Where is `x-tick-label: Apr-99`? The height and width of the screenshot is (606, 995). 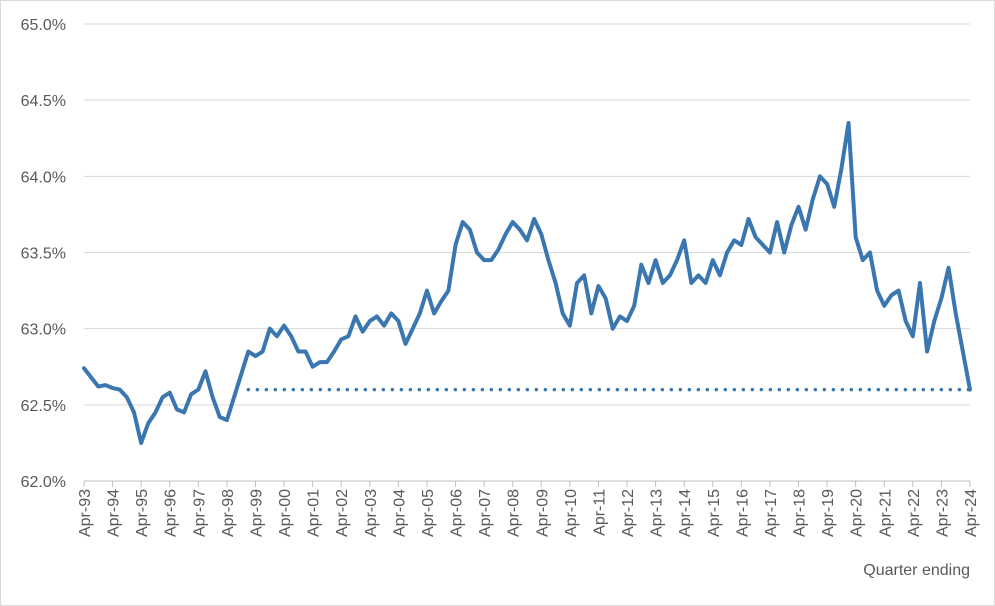
x-tick-label: Apr-99 is located at coordinates (256, 513).